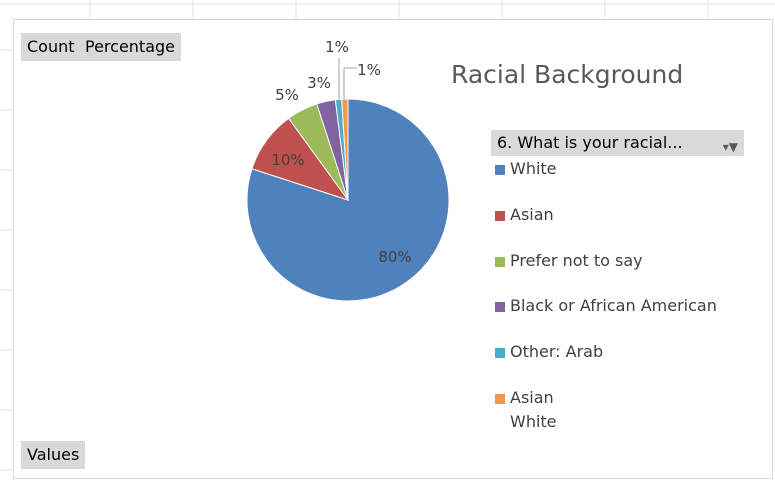 The height and width of the screenshot is (483, 775). I want to click on legend-item: White, so click(526, 169).